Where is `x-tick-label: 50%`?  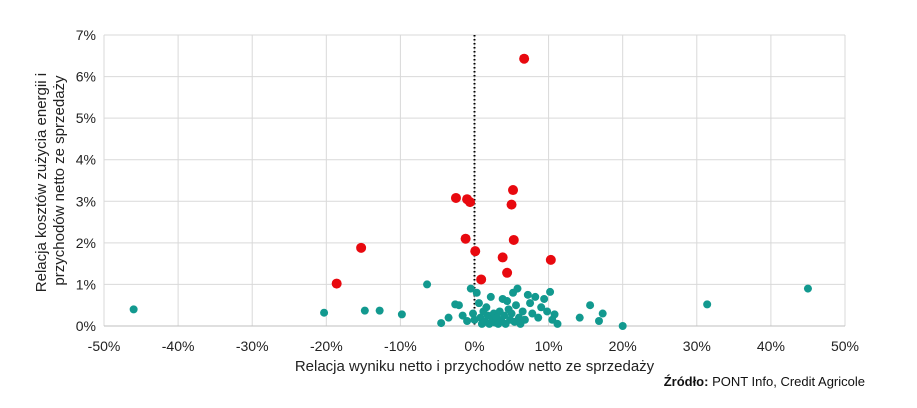
x-tick-label: 50% is located at coordinates (845, 346).